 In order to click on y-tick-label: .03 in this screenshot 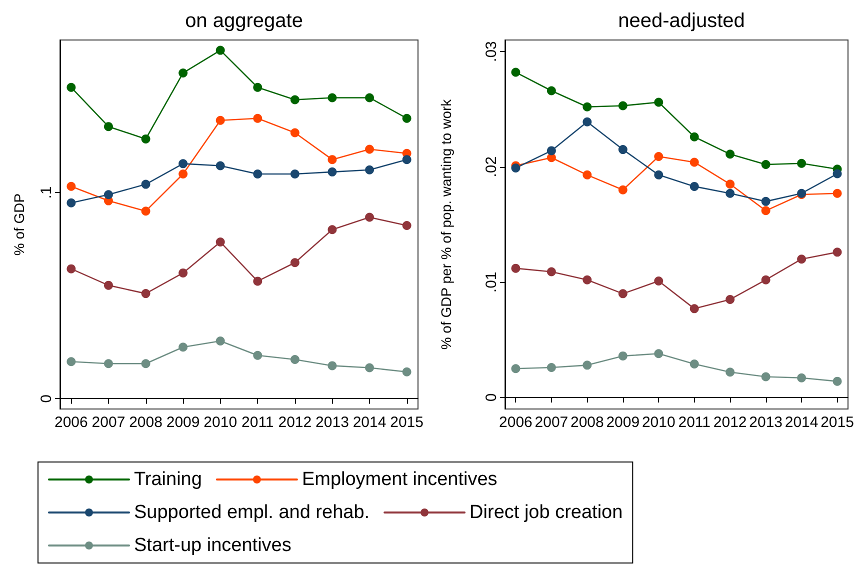, I will do `click(491, 51)`.